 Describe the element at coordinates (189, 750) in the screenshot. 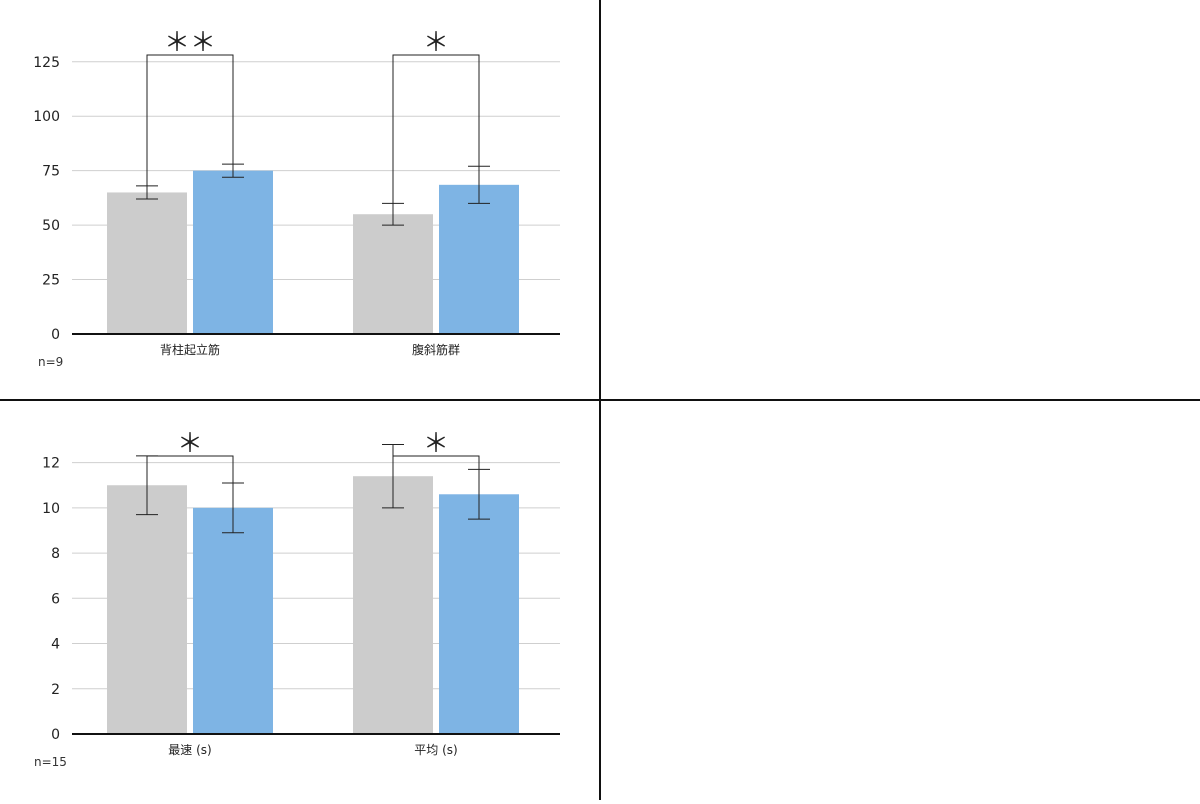

I see `category-label: 最速 (s)` at that location.